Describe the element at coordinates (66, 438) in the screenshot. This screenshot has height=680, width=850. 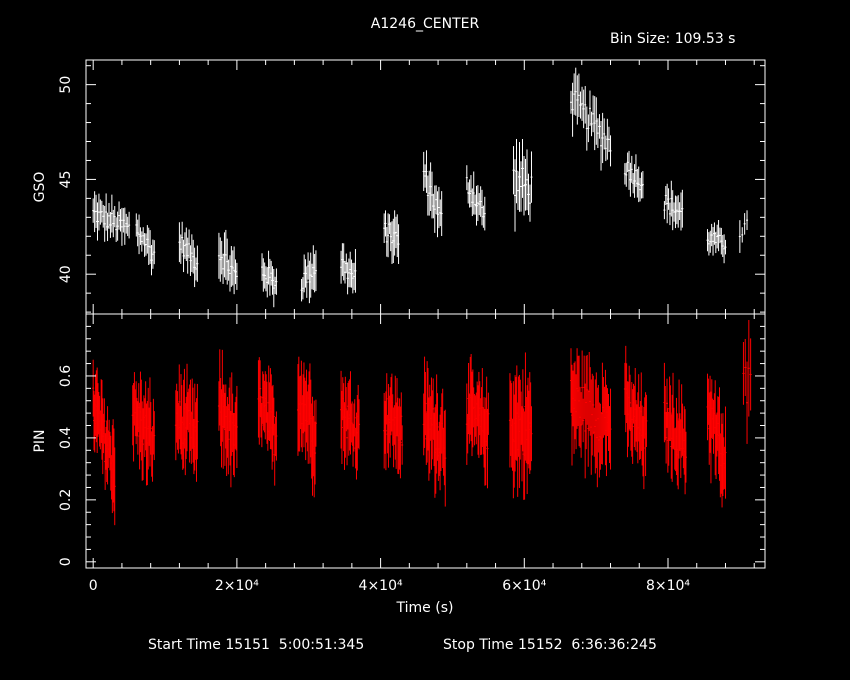
I see `pin-y-tick-label: 0.4` at that location.